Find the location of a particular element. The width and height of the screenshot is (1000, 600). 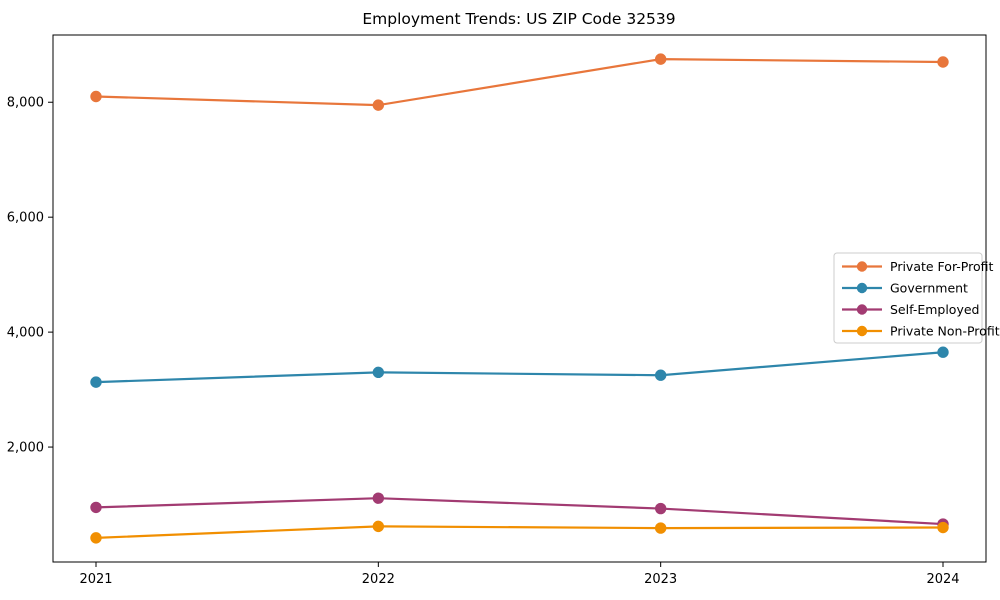

legend-label-private-for-profit: Private For-Profit is located at coordinates (941, 266).